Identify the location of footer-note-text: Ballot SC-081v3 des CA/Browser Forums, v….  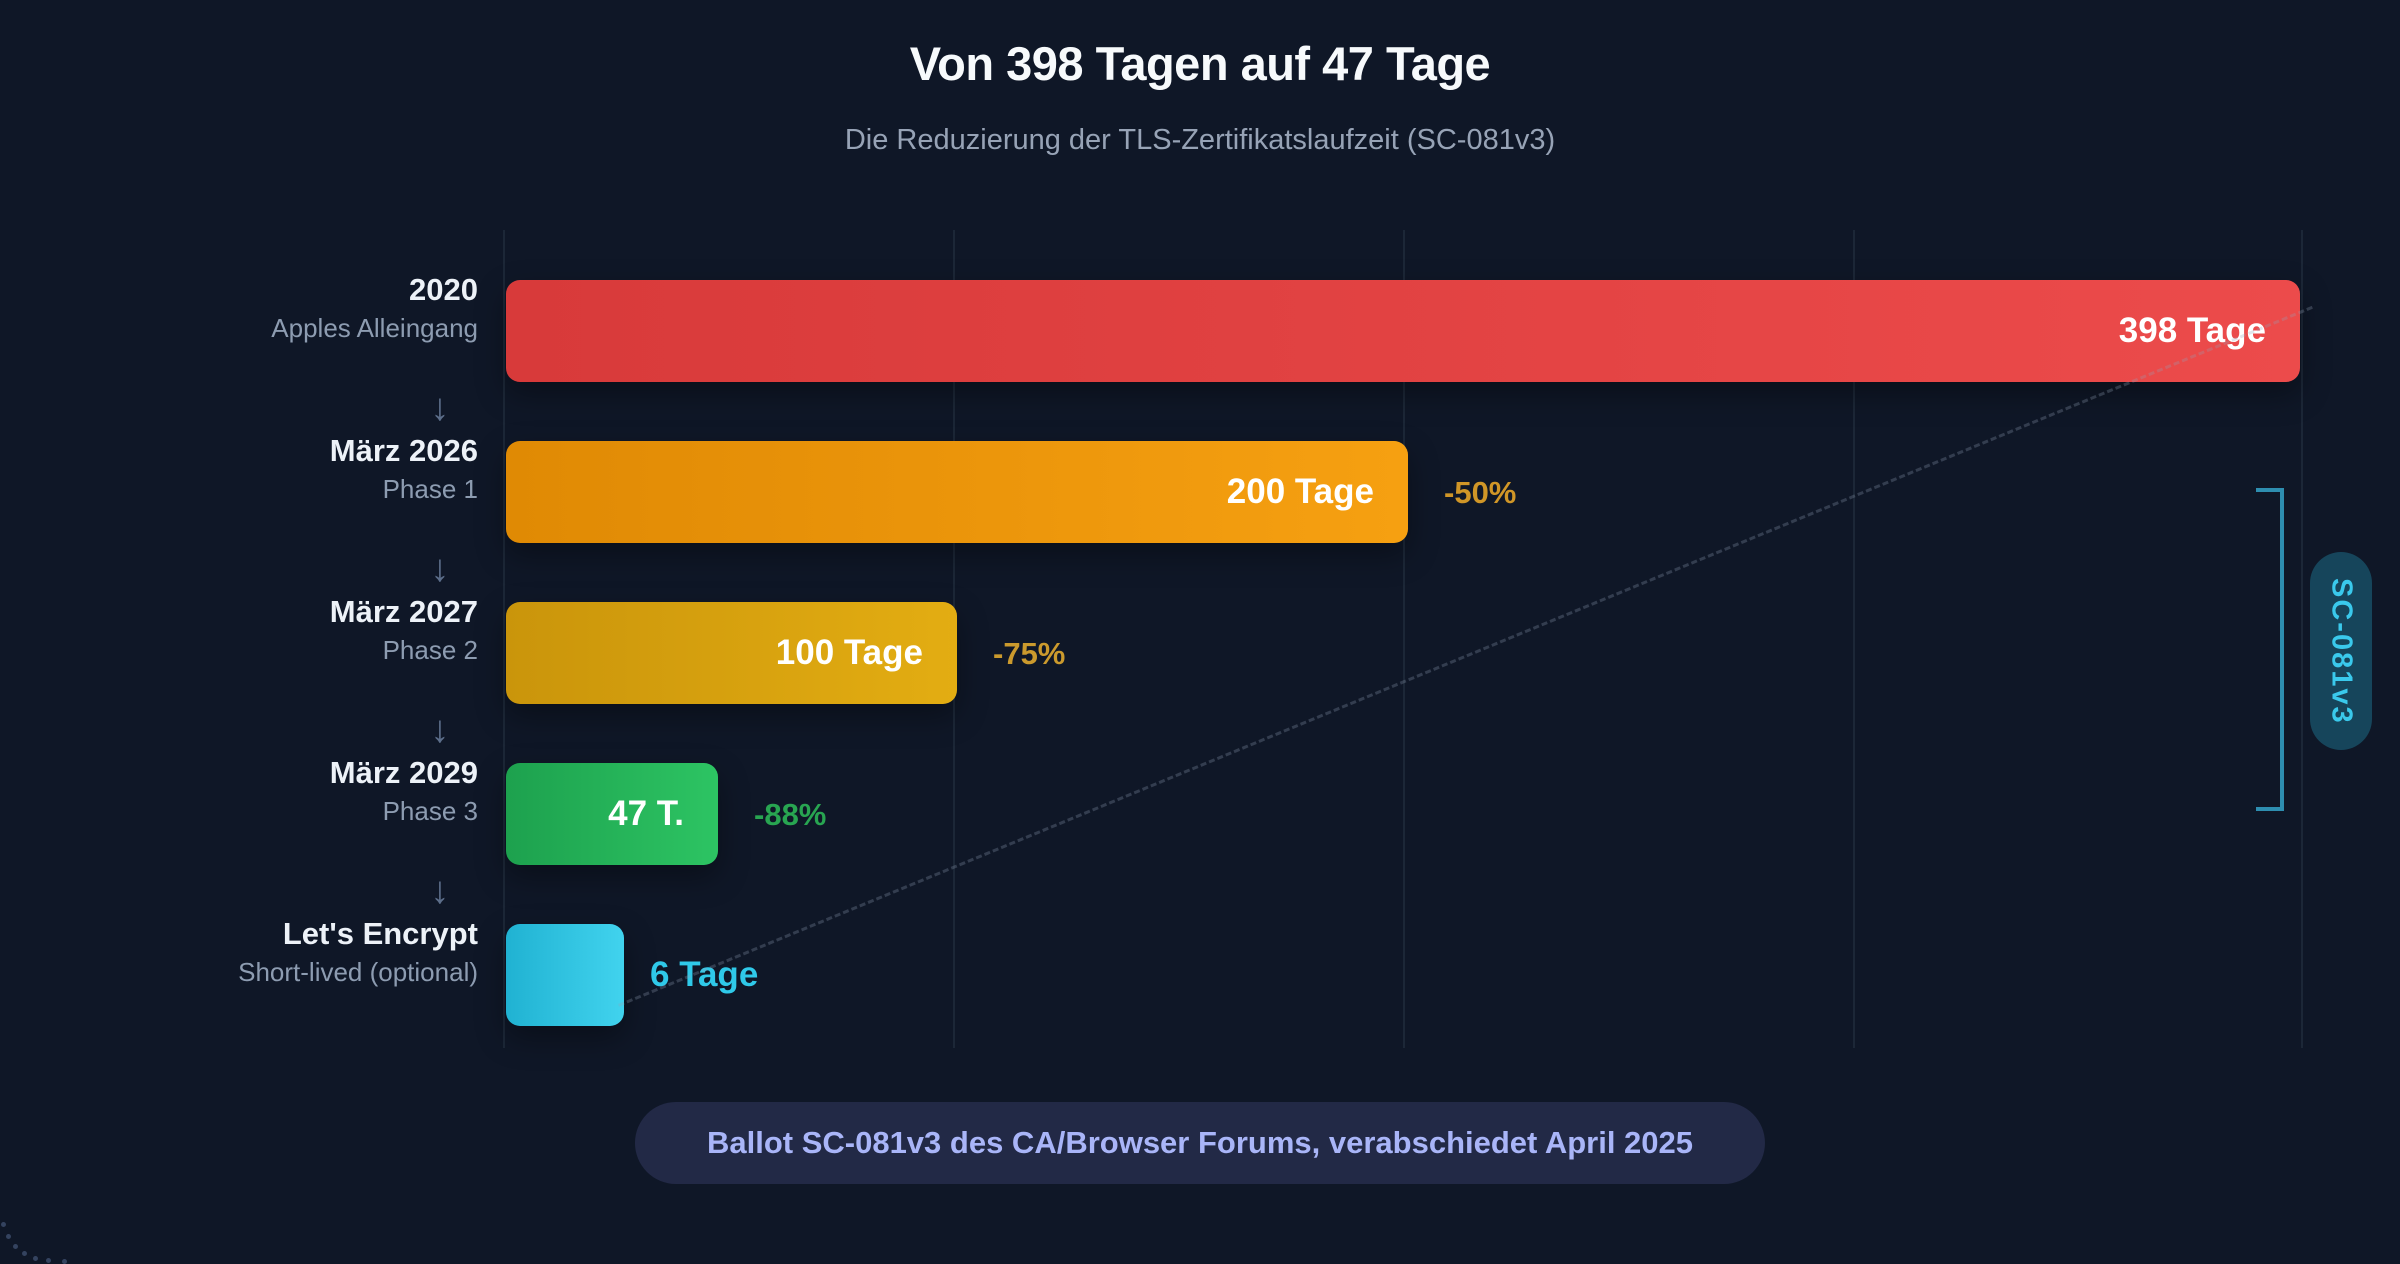
(1200, 1142).